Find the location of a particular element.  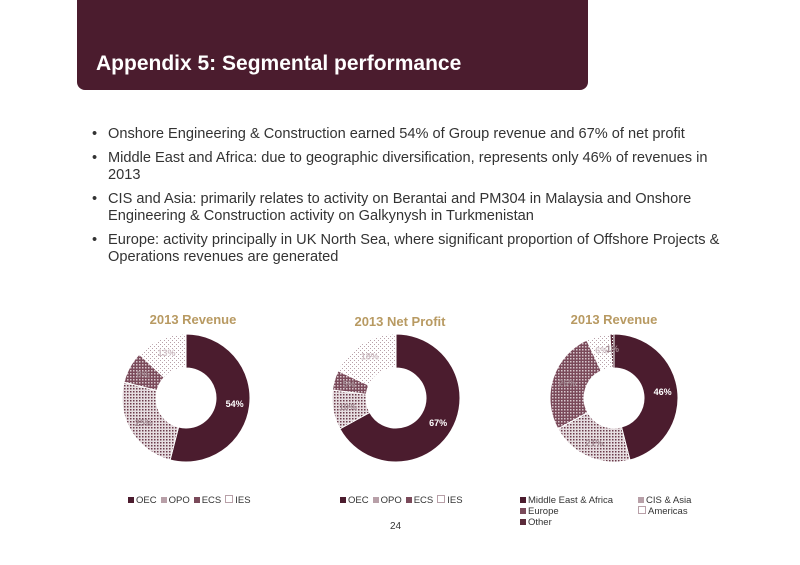

legend-label: Middle East & Africa is located at coordinates (571, 500).